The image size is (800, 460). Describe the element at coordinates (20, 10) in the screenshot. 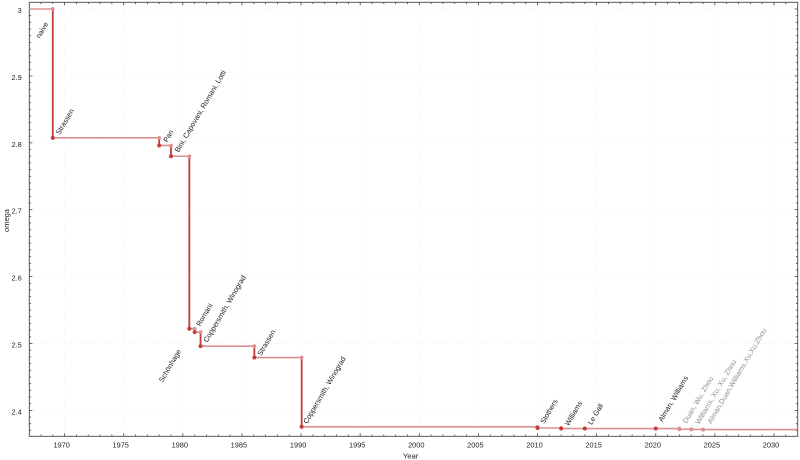

I see `svg-text: 3` at that location.